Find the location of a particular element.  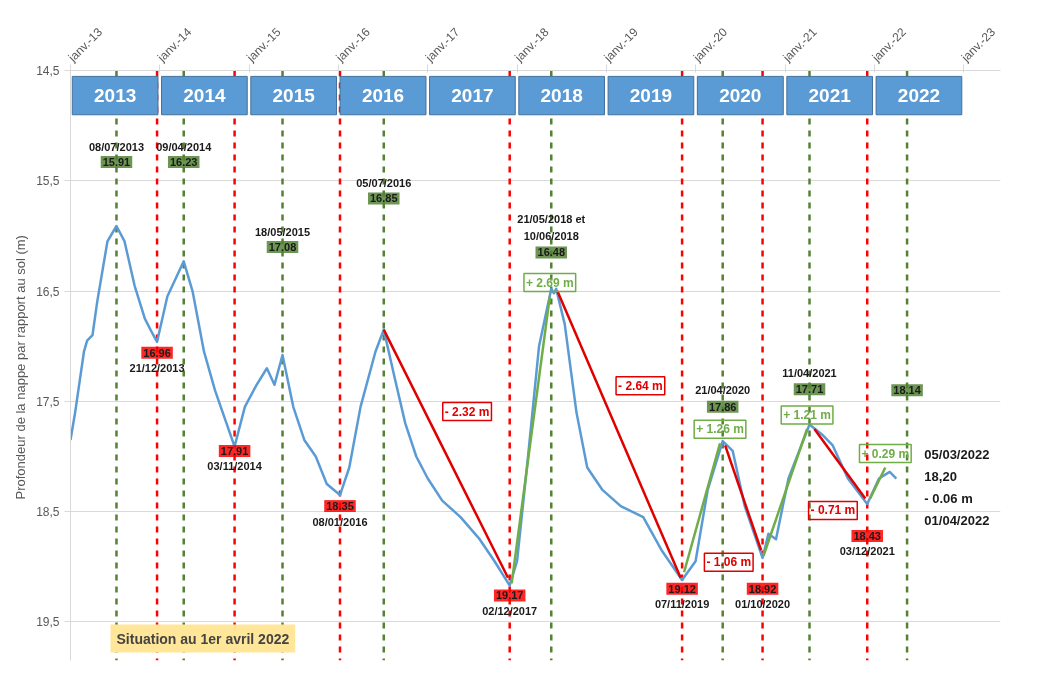

annotation: 18.14 is located at coordinates (907, 390).